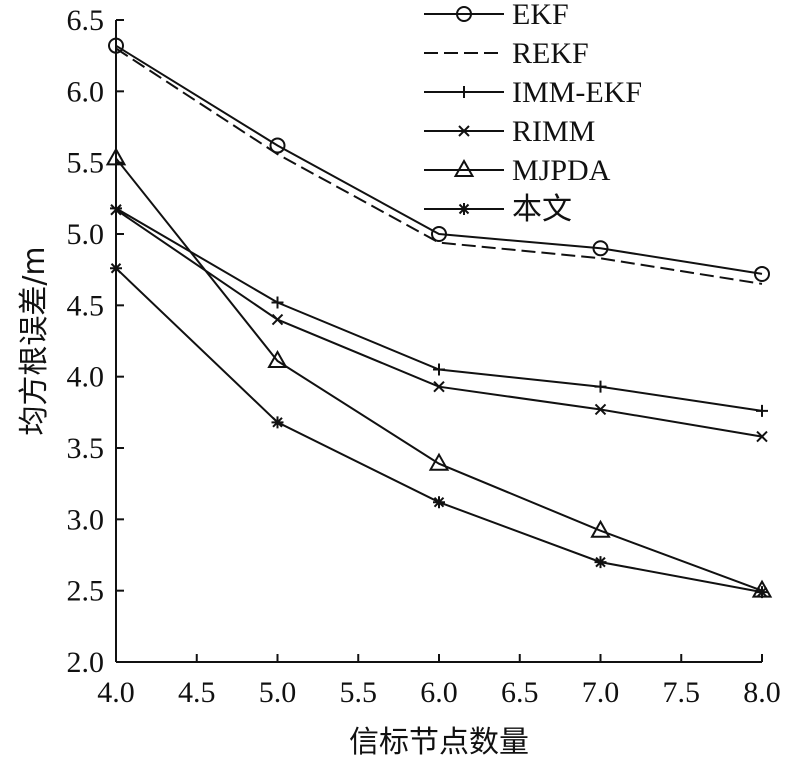 The image size is (788, 763). Describe the element at coordinates (86, 377) in the screenshot. I see `y-tick-label: 4.0` at that location.